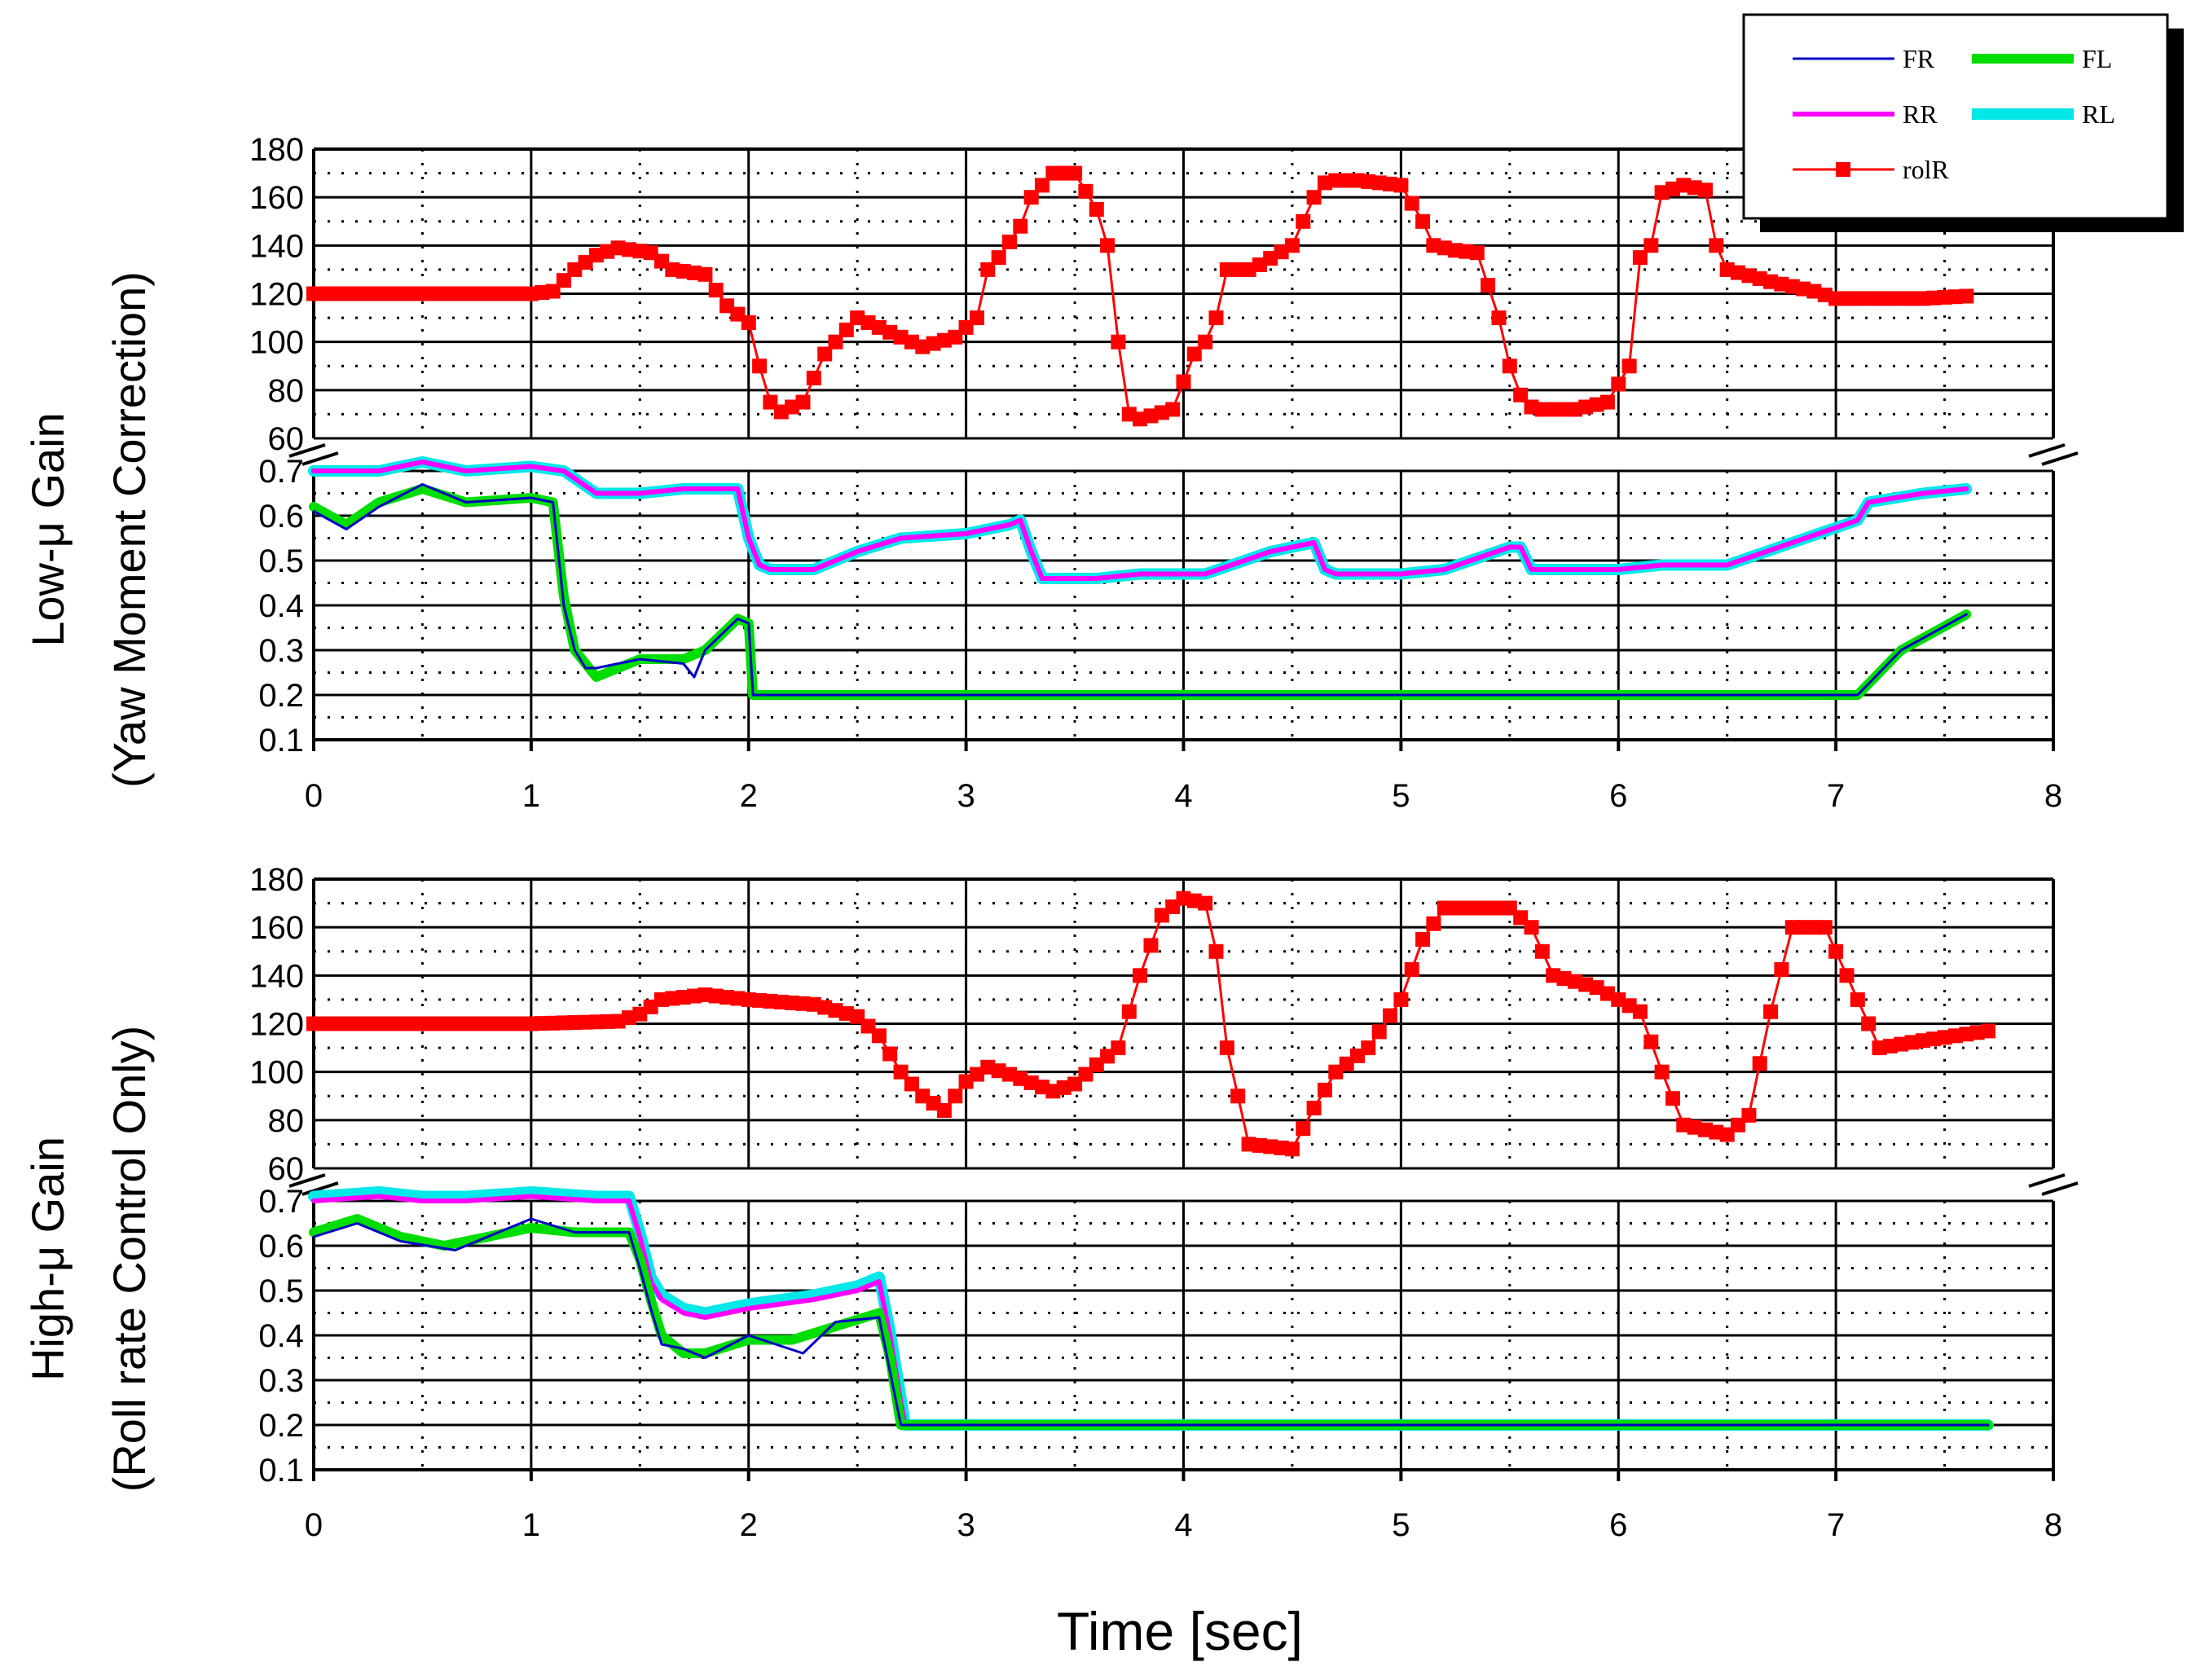  I want to click on x-tick-label: 2, so click(749, 1525).